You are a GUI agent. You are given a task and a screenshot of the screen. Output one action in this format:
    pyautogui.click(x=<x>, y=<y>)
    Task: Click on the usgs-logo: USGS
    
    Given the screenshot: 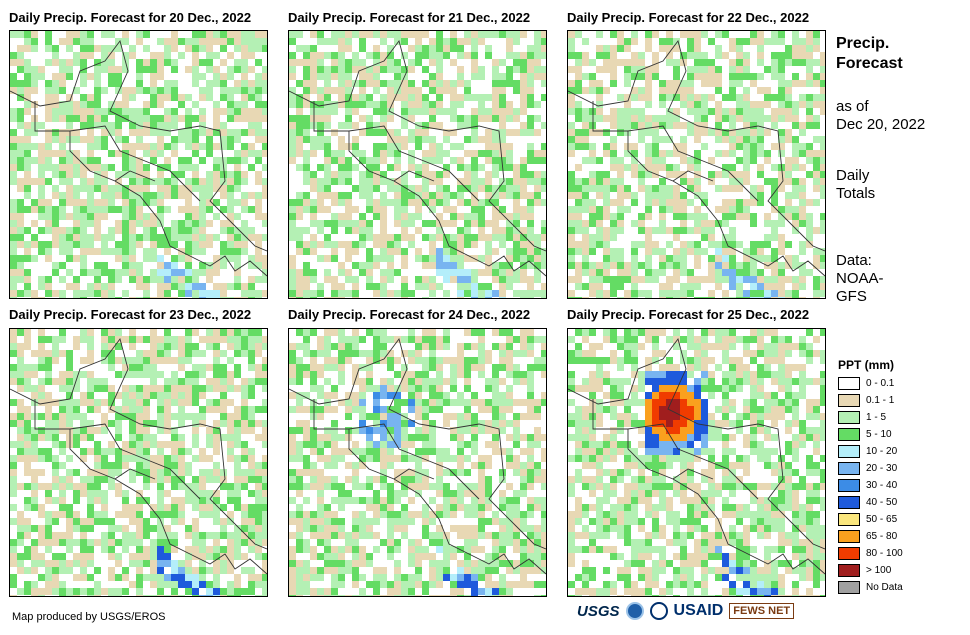 What is the action you would take?
    pyautogui.click(x=598, y=611)
    